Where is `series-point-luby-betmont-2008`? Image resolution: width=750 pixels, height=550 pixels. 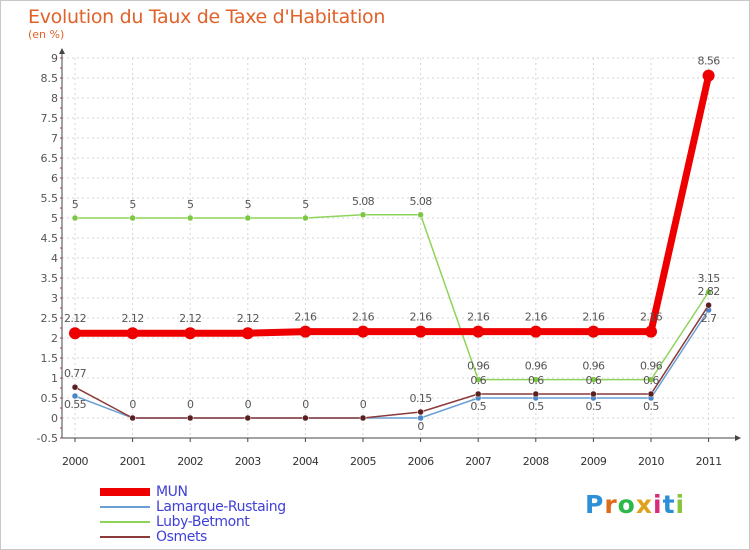
series-point-luby-betmont-2008 is located at coordinates (536, 379).